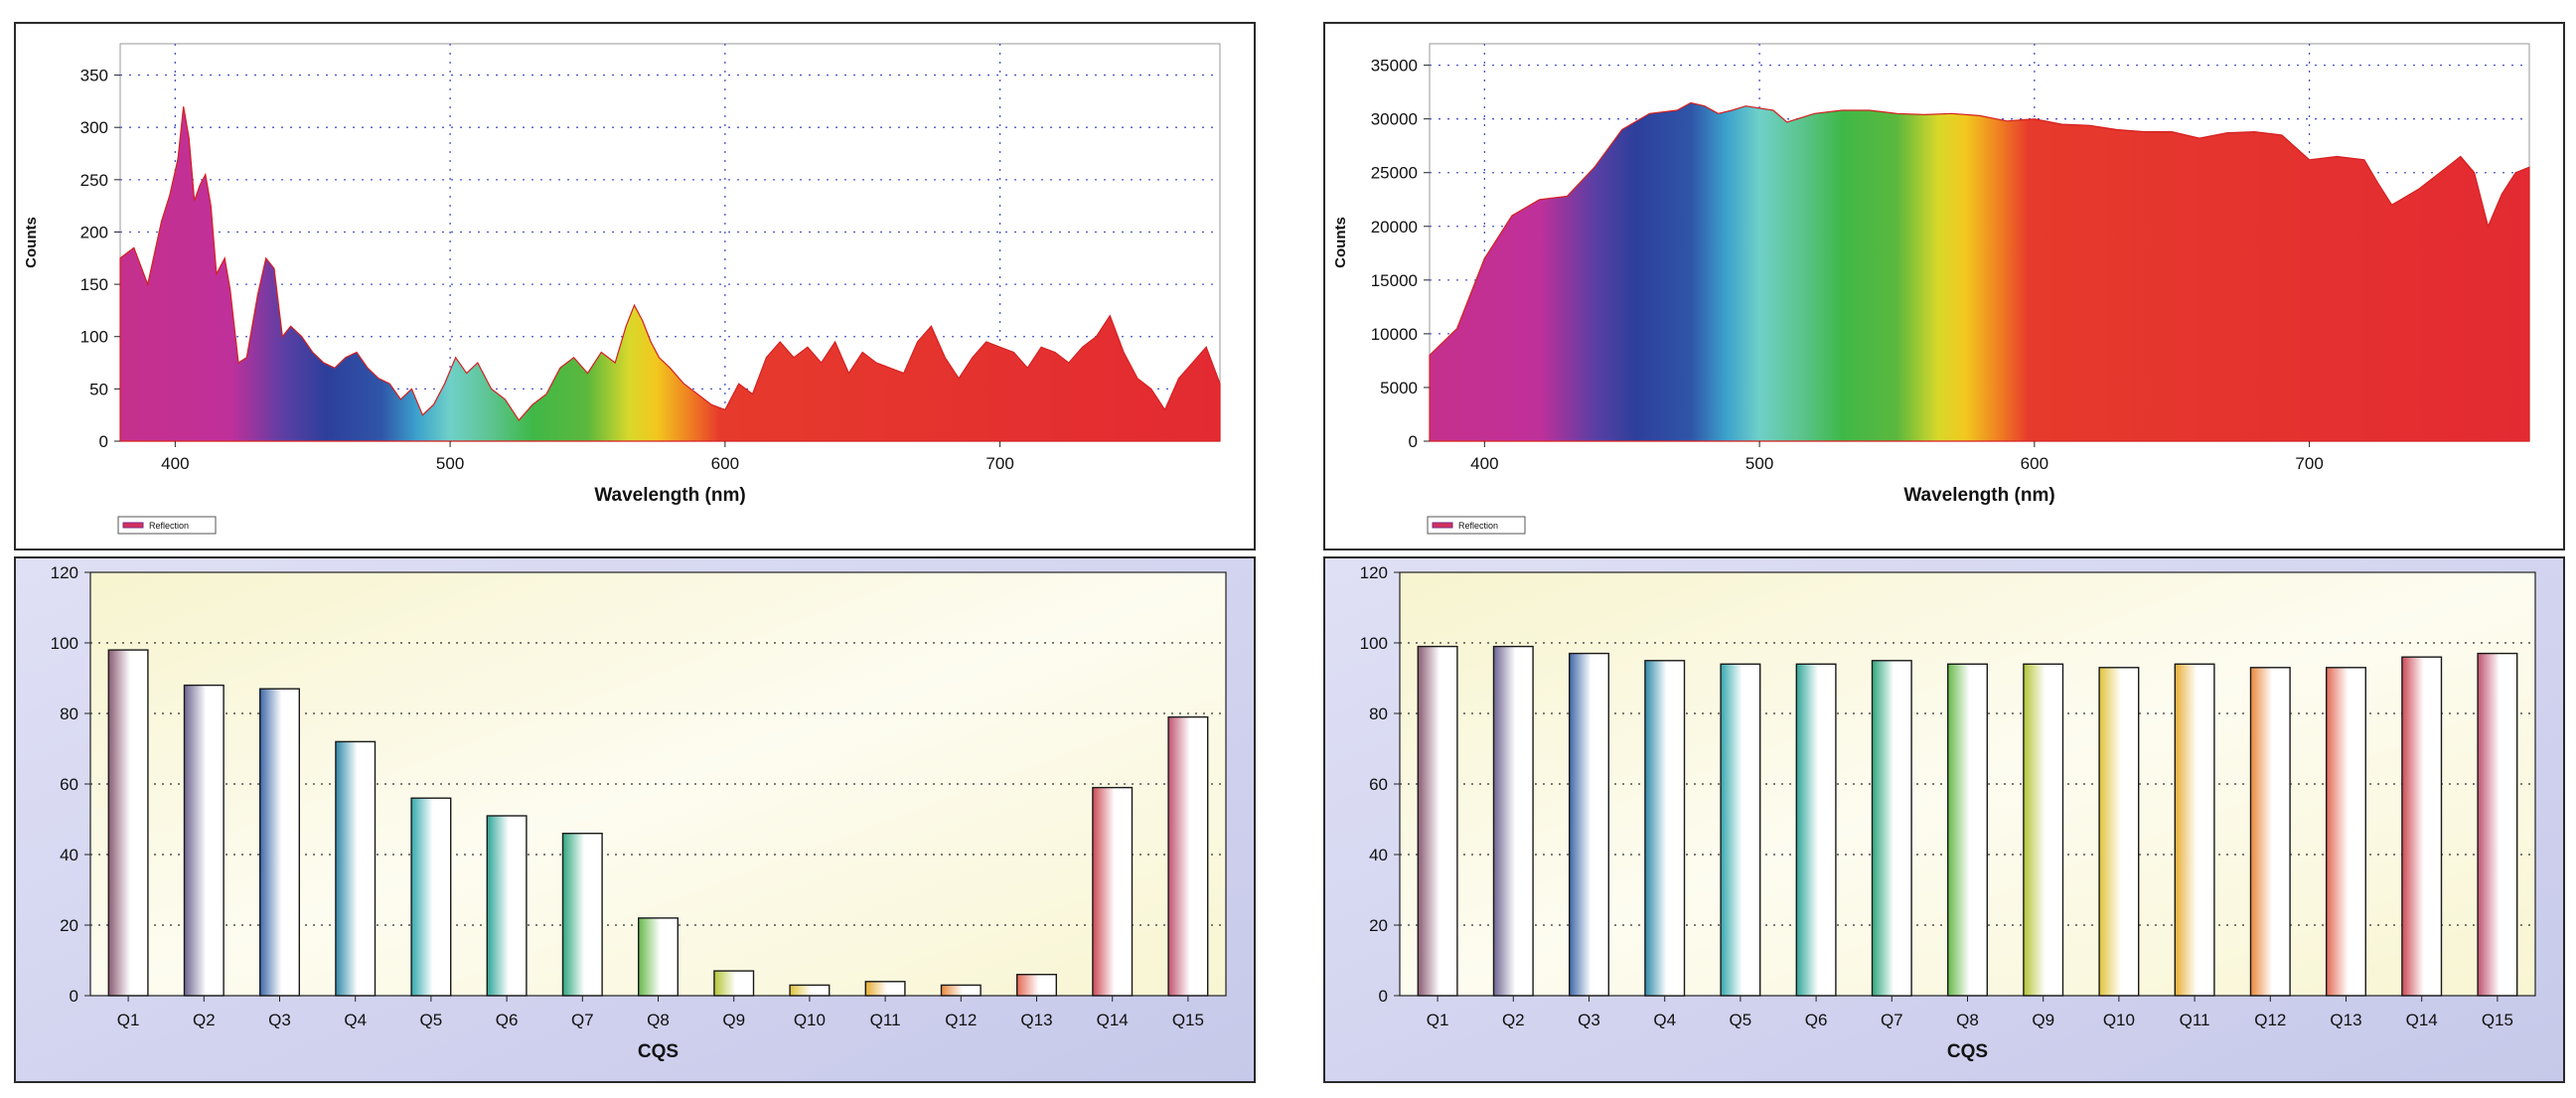  What do you see at coordinates (1394, 173) in the screenshot?
I see `y-tick-label: 25000` at bounding box center [1394, 173].